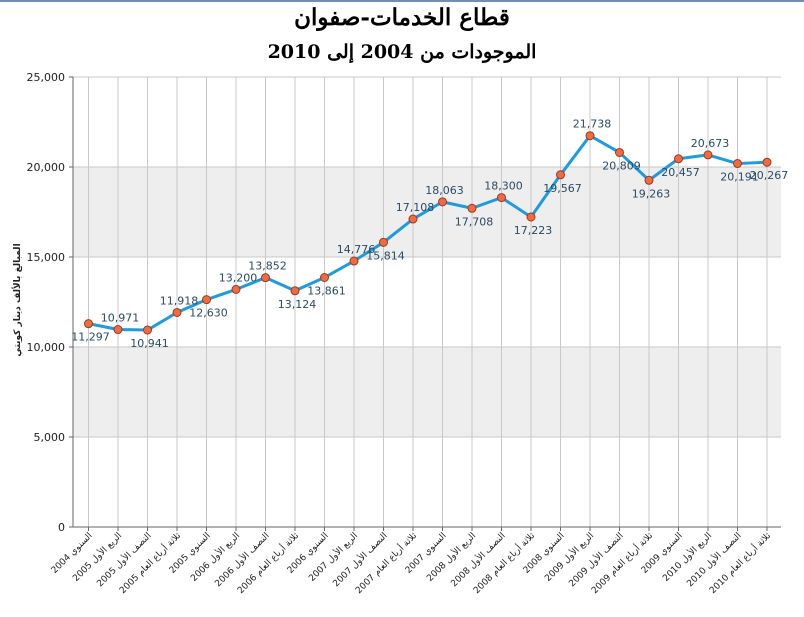 The height and width of the screenshot is (617, 804). I want to click on data-label: 11,297, so click(90, 337).